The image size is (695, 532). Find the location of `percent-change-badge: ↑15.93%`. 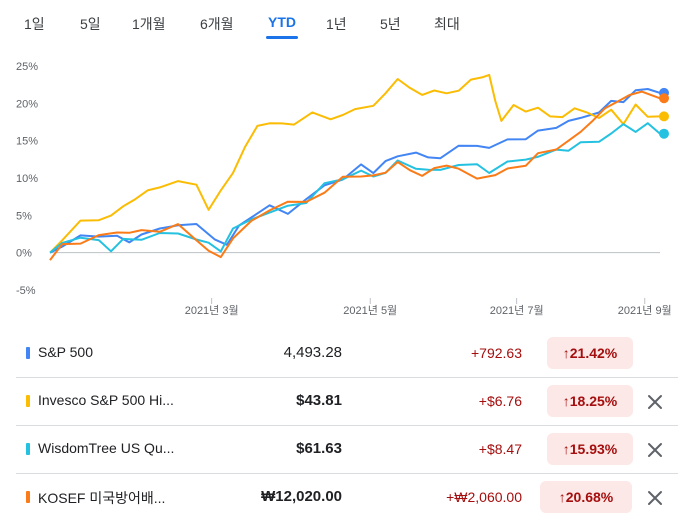

percent-change-badge: ↑15.93% is located at coordinates (590, 449).